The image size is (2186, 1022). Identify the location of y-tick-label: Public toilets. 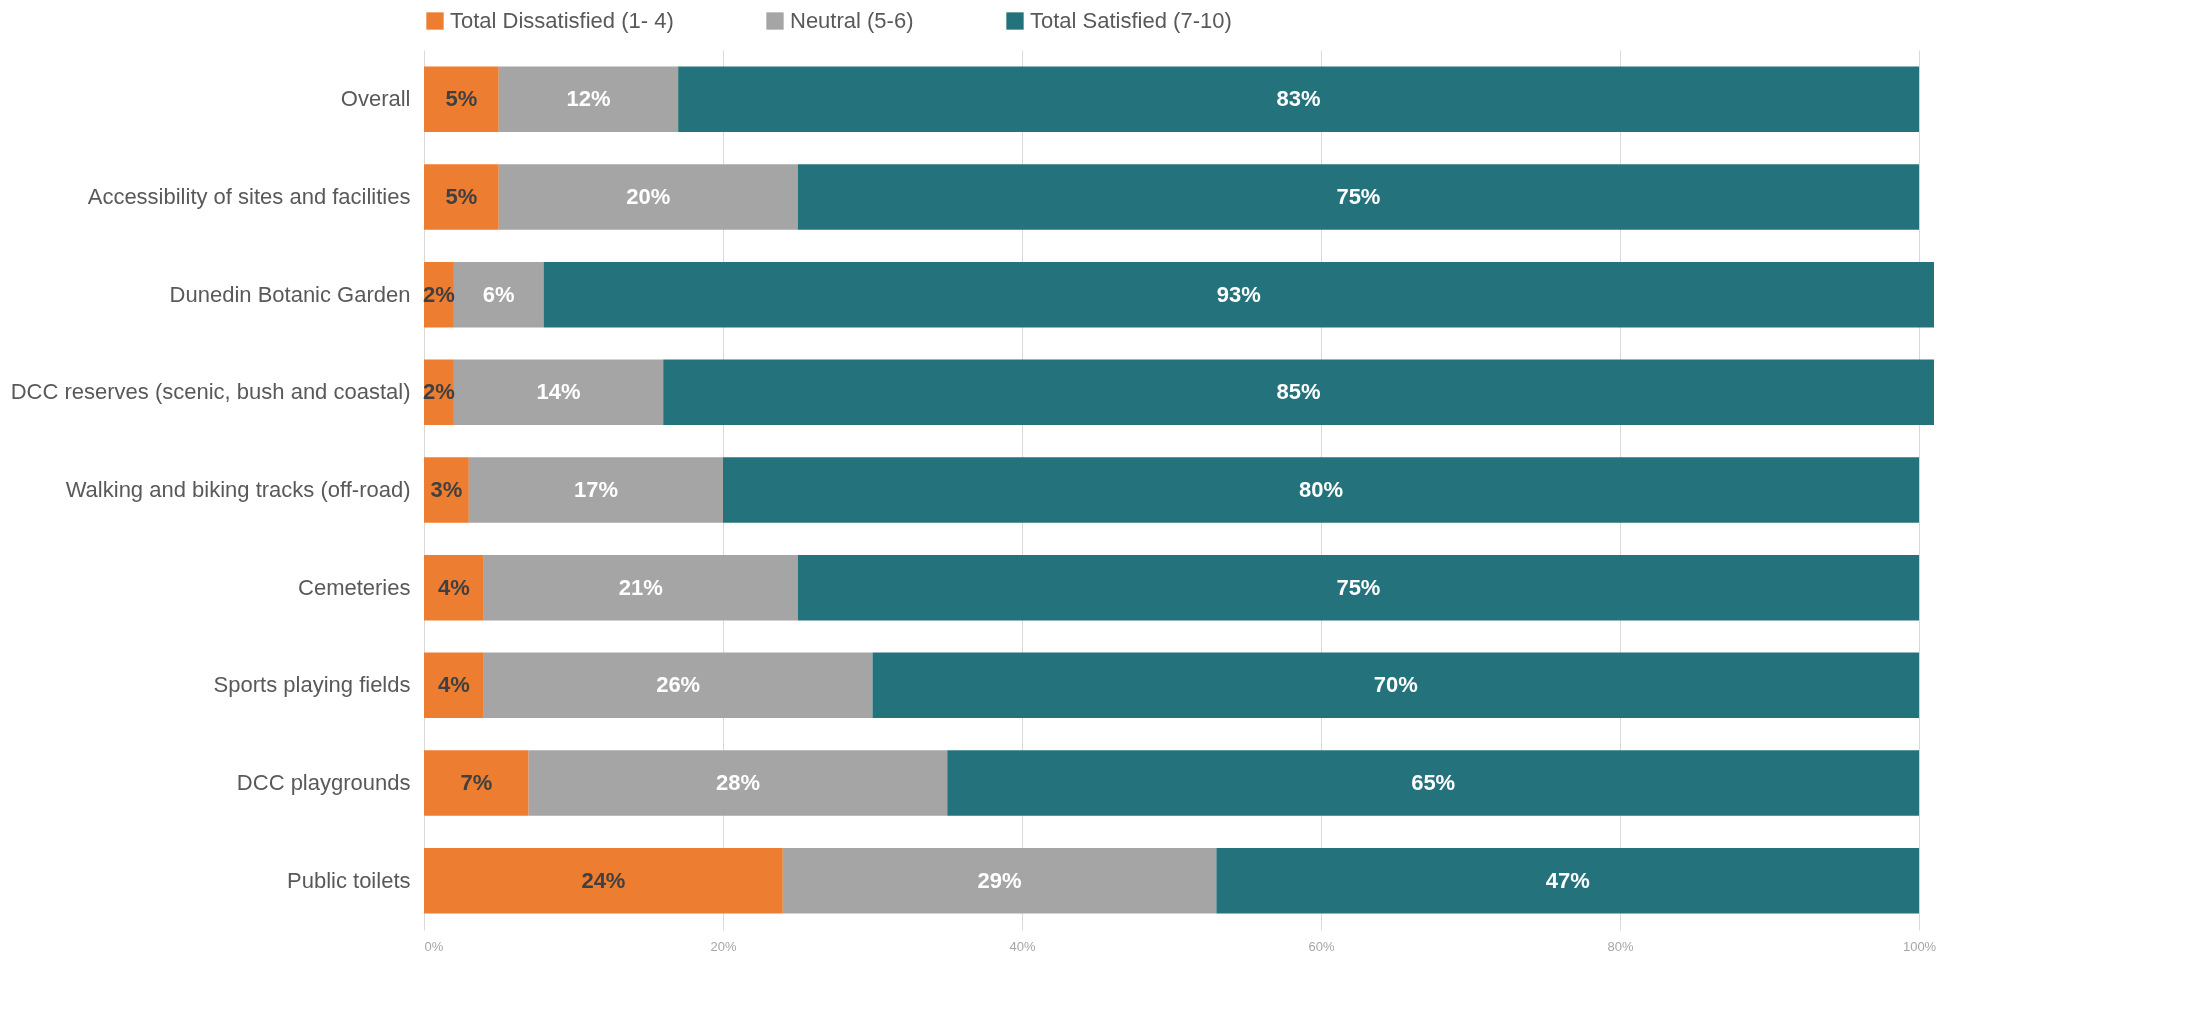
(348, 880).